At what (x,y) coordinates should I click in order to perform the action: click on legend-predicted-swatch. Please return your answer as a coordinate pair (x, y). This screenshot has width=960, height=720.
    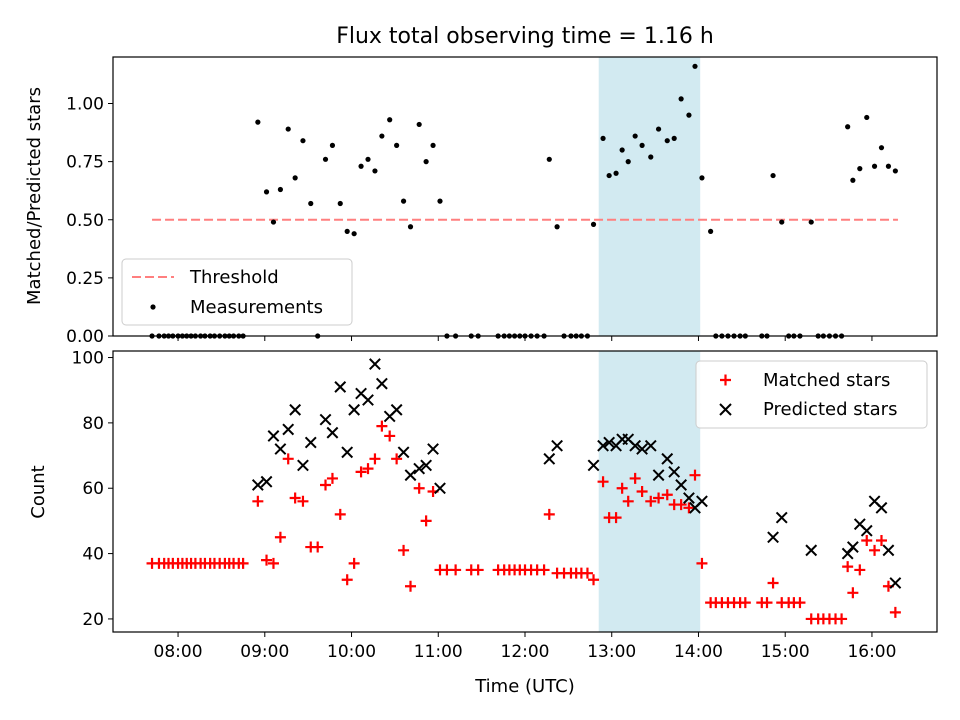
    Looking at the image, I should click on (725, 409).